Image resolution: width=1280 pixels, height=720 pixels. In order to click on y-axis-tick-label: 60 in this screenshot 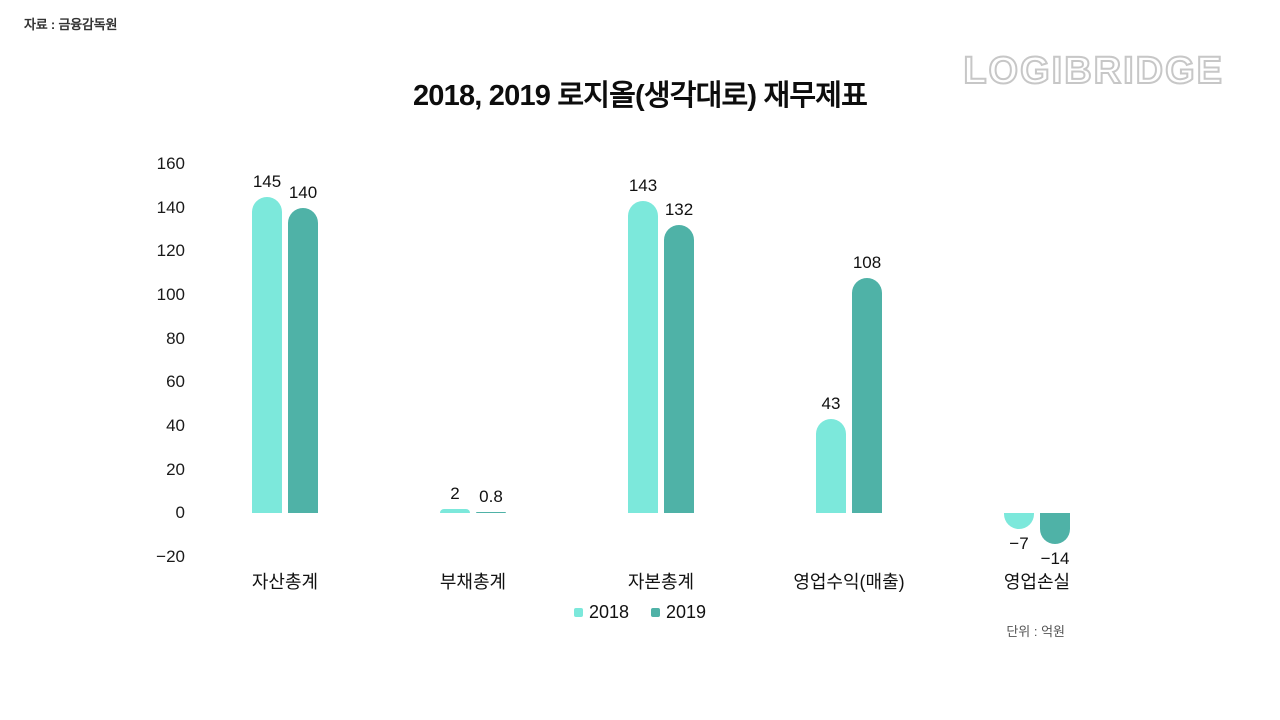, I will do `click(175, 382)`.